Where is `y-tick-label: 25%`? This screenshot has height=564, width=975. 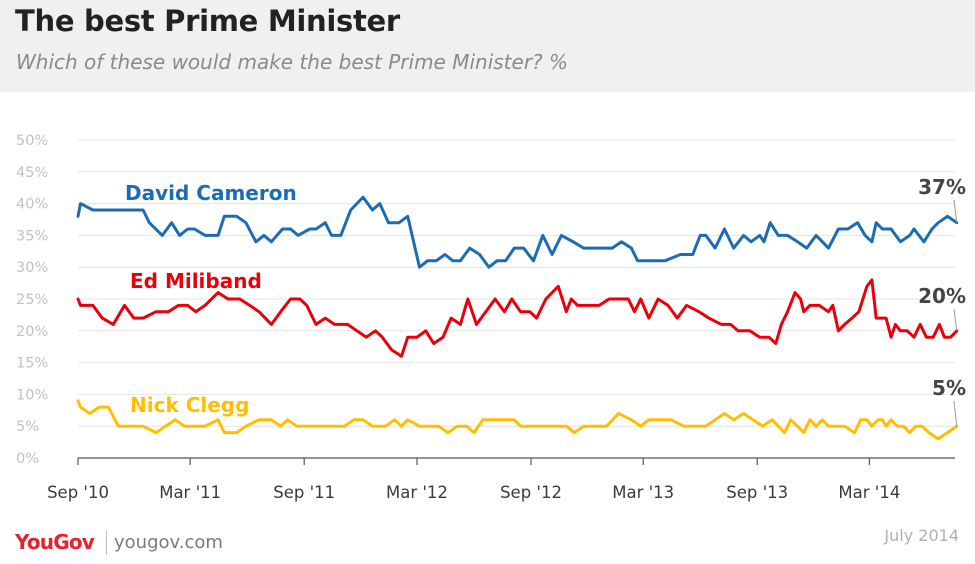
y-tick-label: 25% is located at coordinates (32, 300).